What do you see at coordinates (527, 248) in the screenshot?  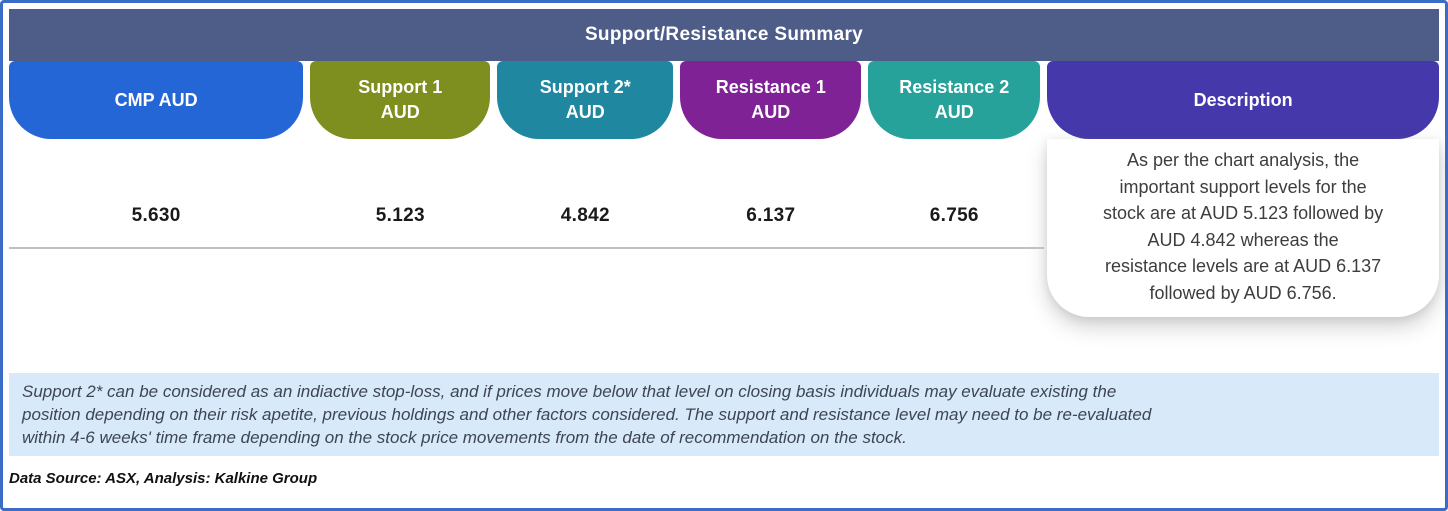 I see `row-divider-line` at bounding box center [527, 248].